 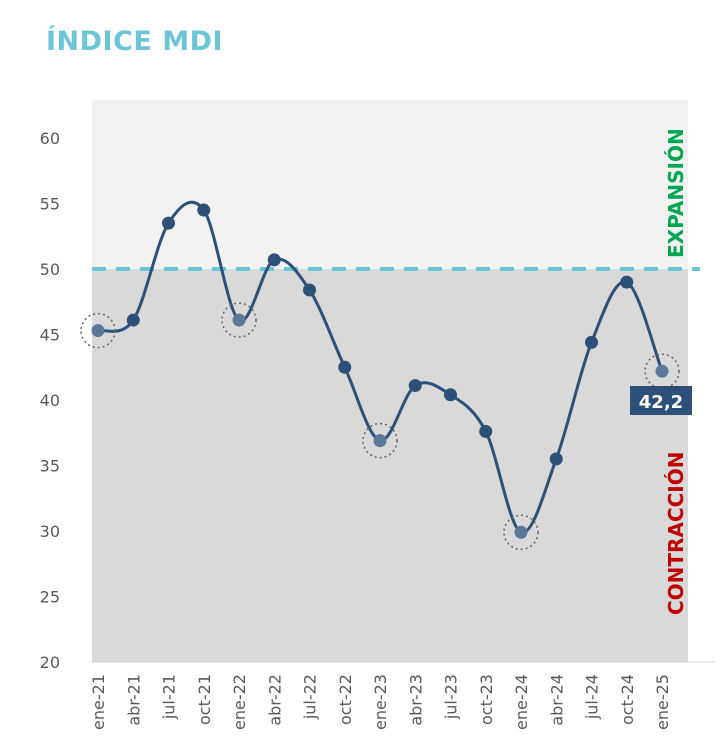 I want to click on contraction-label: CONTRACCIÓN, so click(x=676, y=533).